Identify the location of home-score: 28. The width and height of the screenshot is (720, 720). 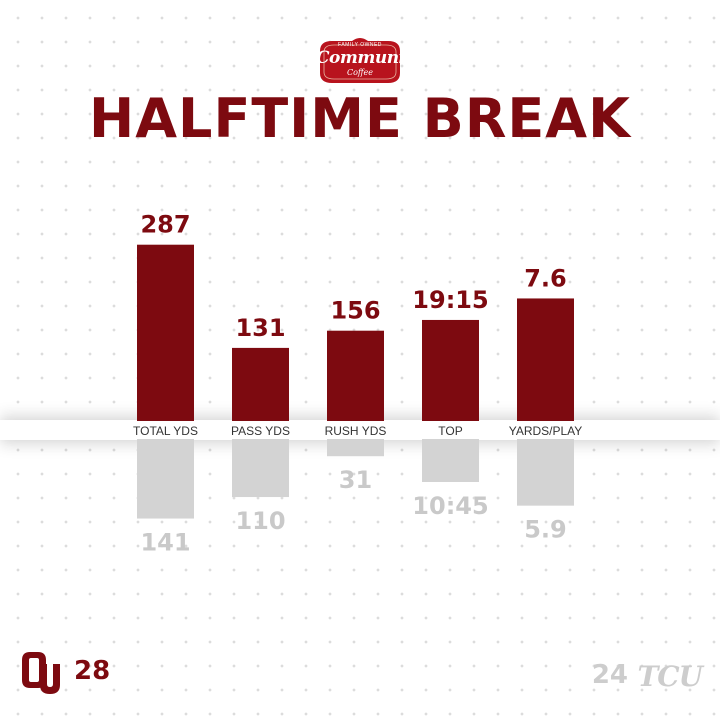
(92, 671).